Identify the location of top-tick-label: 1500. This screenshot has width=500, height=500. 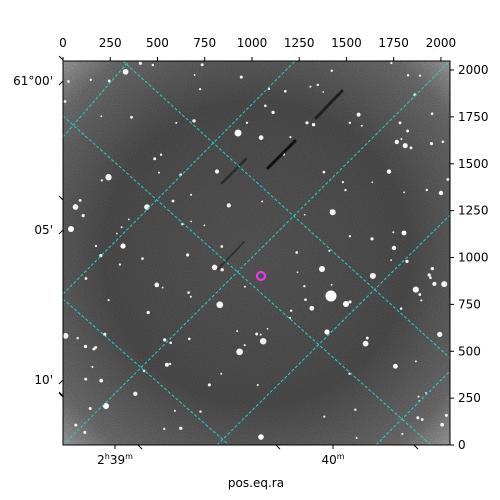
(346, 43).